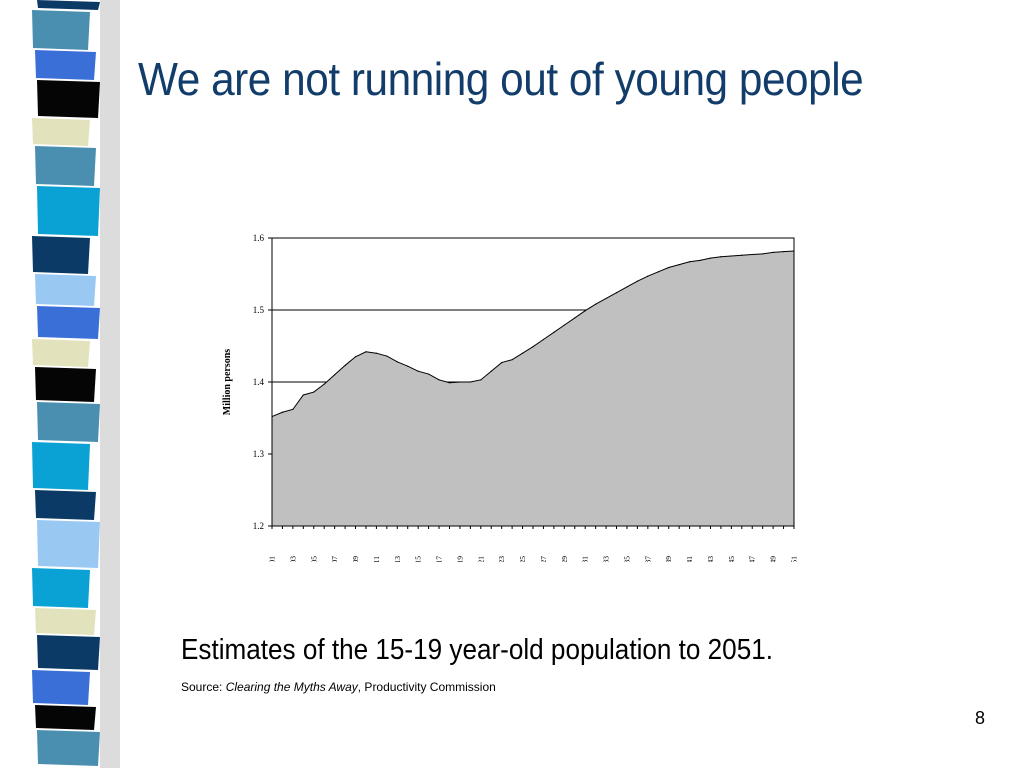 Image resolution: width=1024 pixels, height=768 pixels. I want to click on x-tick-label: 2011, so click(376, 559).